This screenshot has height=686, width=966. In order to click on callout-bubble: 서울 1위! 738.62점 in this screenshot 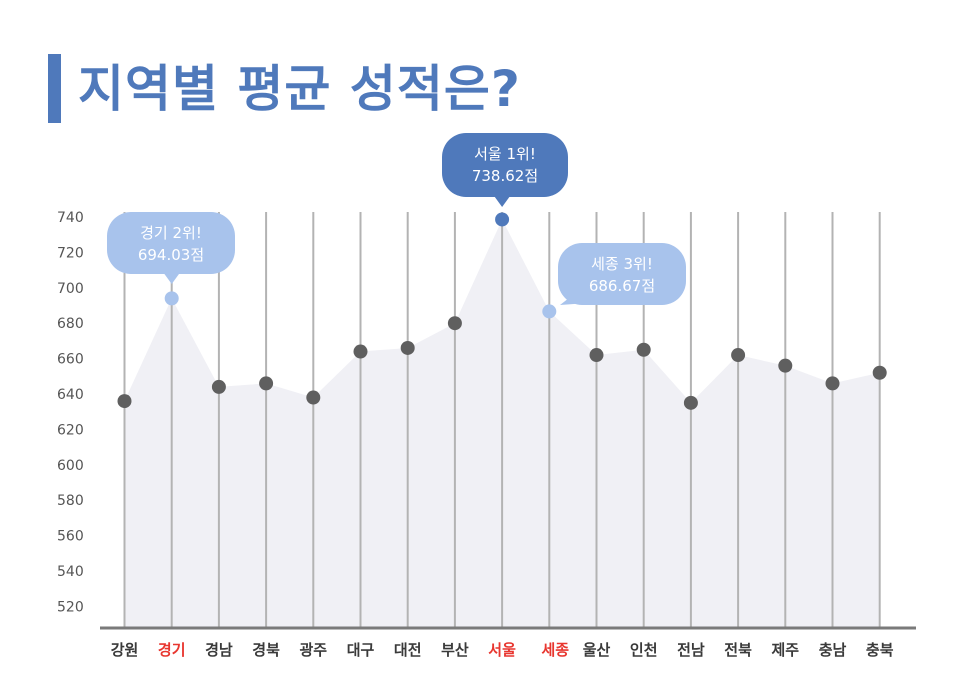, I will do `click(505, 170)`.